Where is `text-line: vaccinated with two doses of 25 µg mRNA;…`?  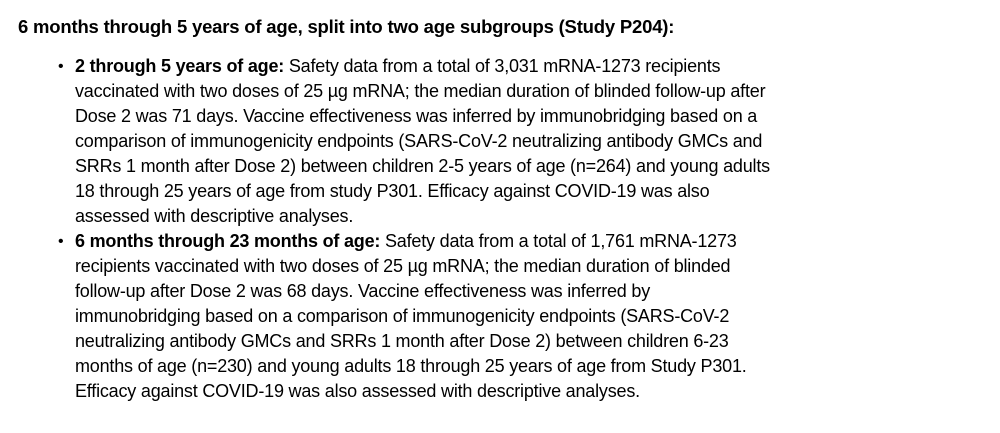
text-line: vaccinated with two doses of 25 µg mRNA;… is located at coordinates (420, 91).